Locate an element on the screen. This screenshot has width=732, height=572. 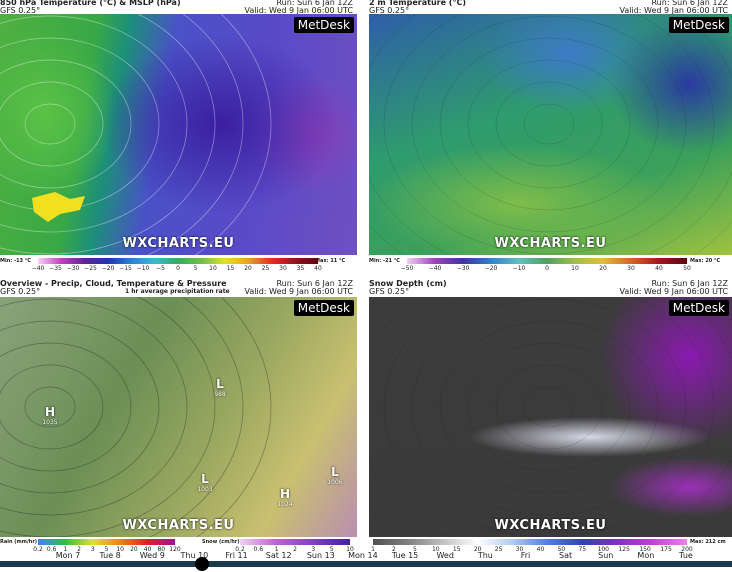
timeline-label: Tue 8 is located at coordinates (110, 555).